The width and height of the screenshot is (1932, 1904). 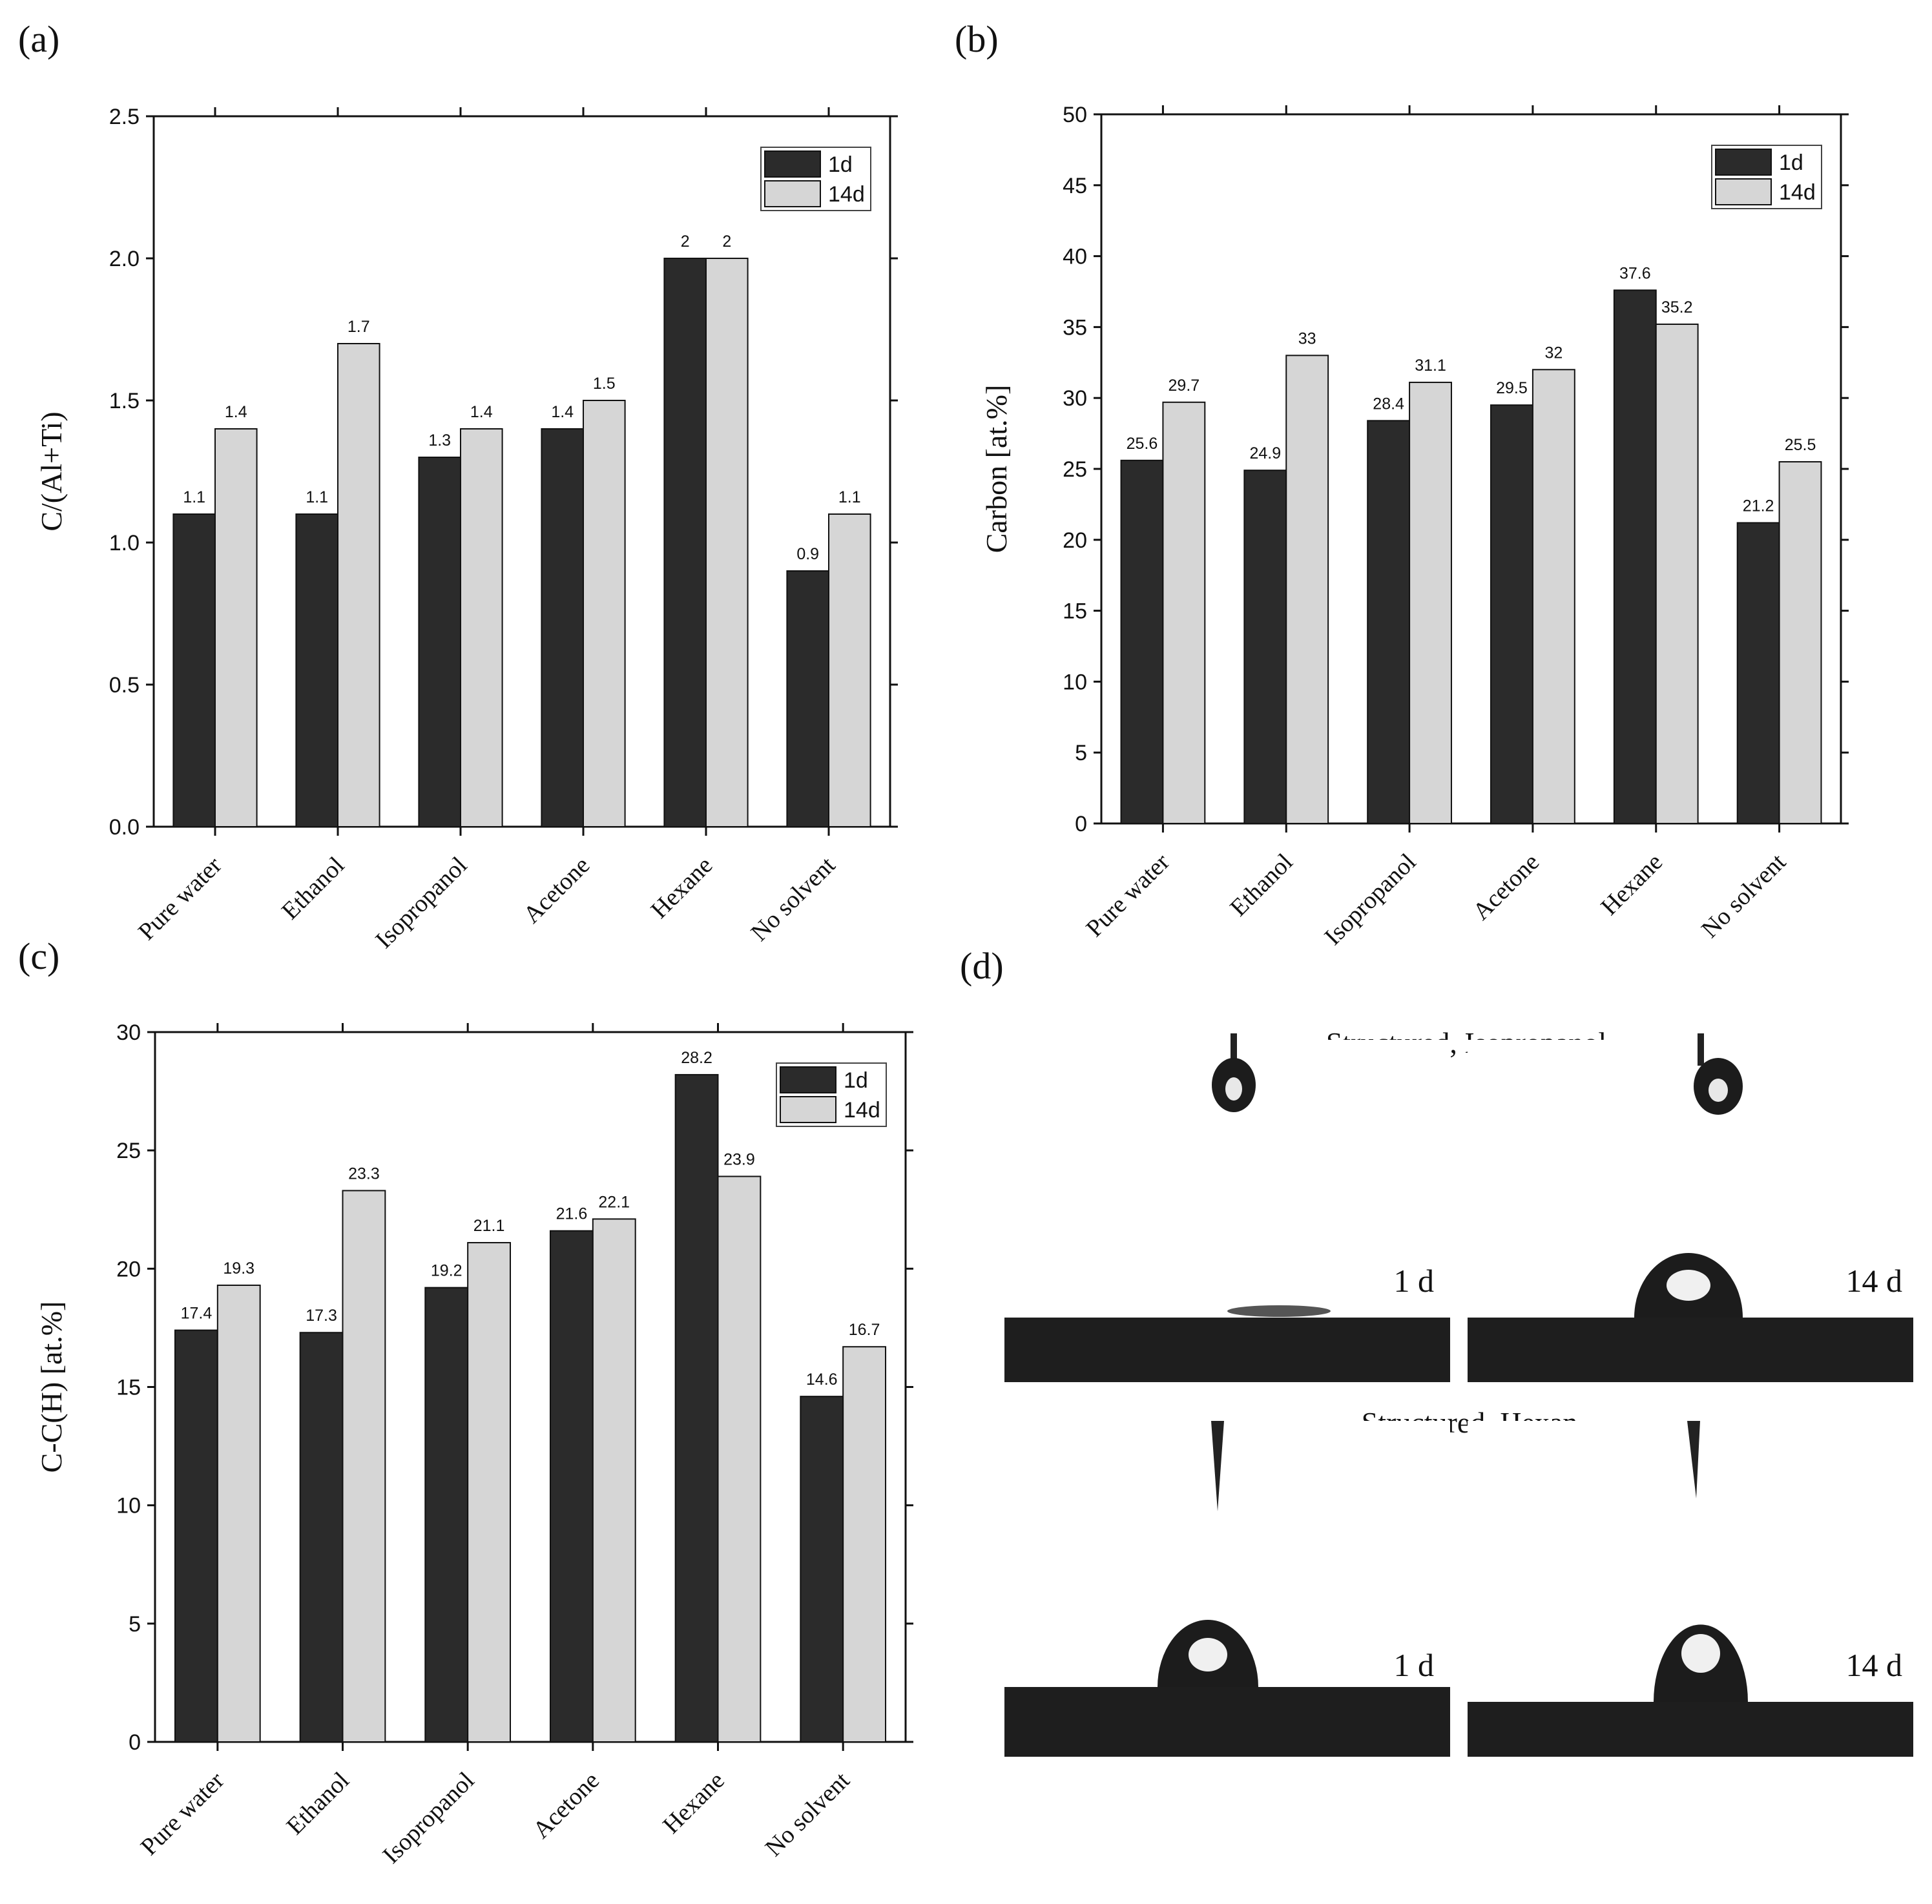 I want to click on bar-value-label: 25.6, so click(x=1142, y=444).